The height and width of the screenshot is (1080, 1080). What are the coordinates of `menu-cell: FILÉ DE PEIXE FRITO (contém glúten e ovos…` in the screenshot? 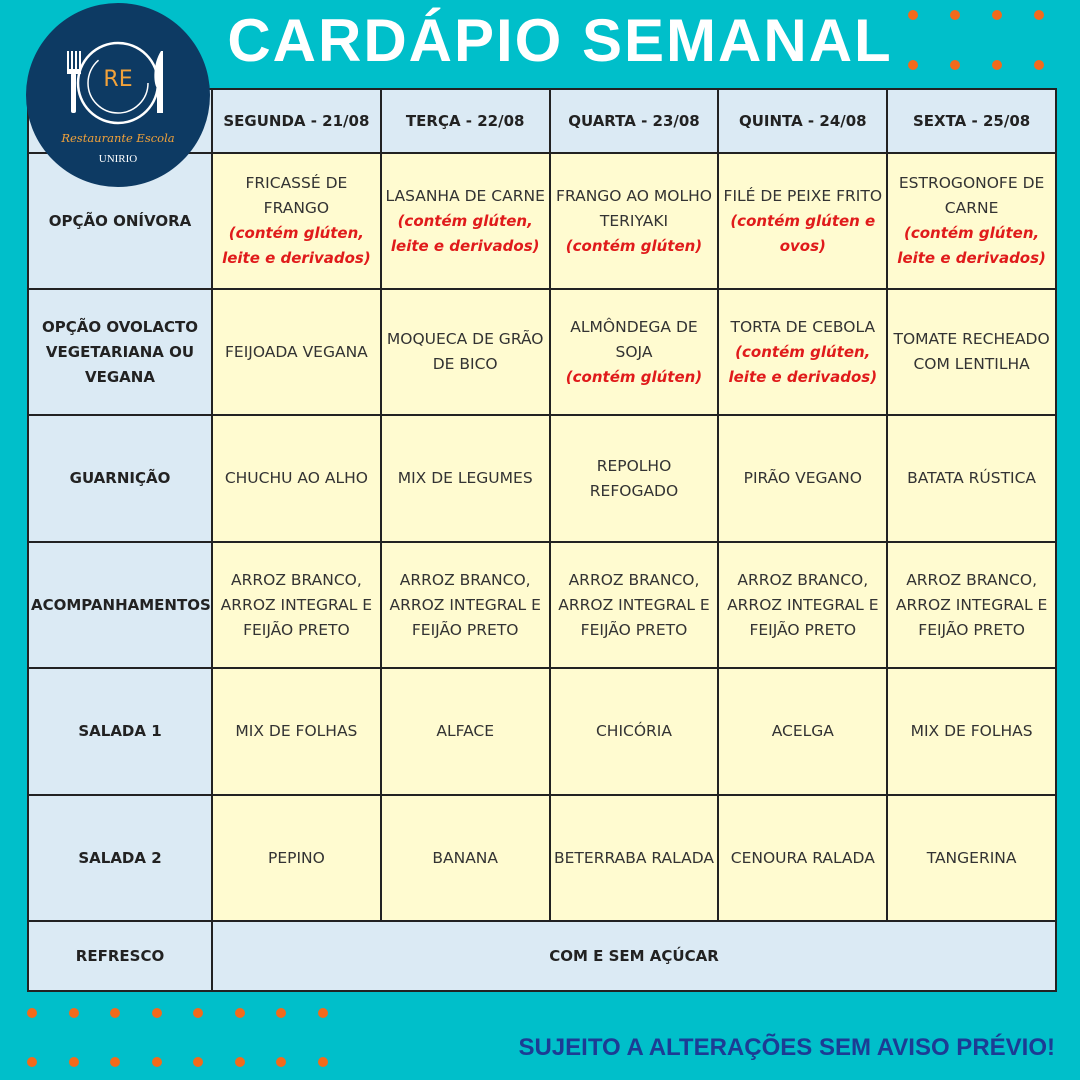 It's located at (803, 221).